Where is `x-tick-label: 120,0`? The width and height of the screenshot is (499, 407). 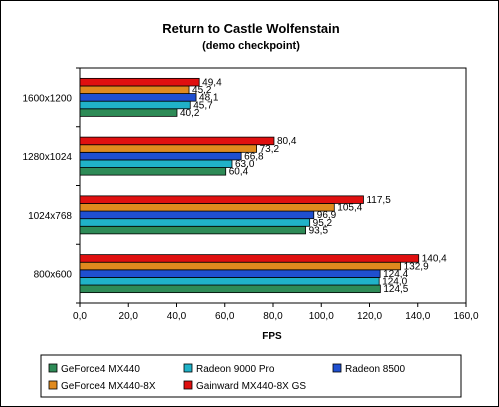 x-tick-label: 120,0 is located at coordinates (369, 316).